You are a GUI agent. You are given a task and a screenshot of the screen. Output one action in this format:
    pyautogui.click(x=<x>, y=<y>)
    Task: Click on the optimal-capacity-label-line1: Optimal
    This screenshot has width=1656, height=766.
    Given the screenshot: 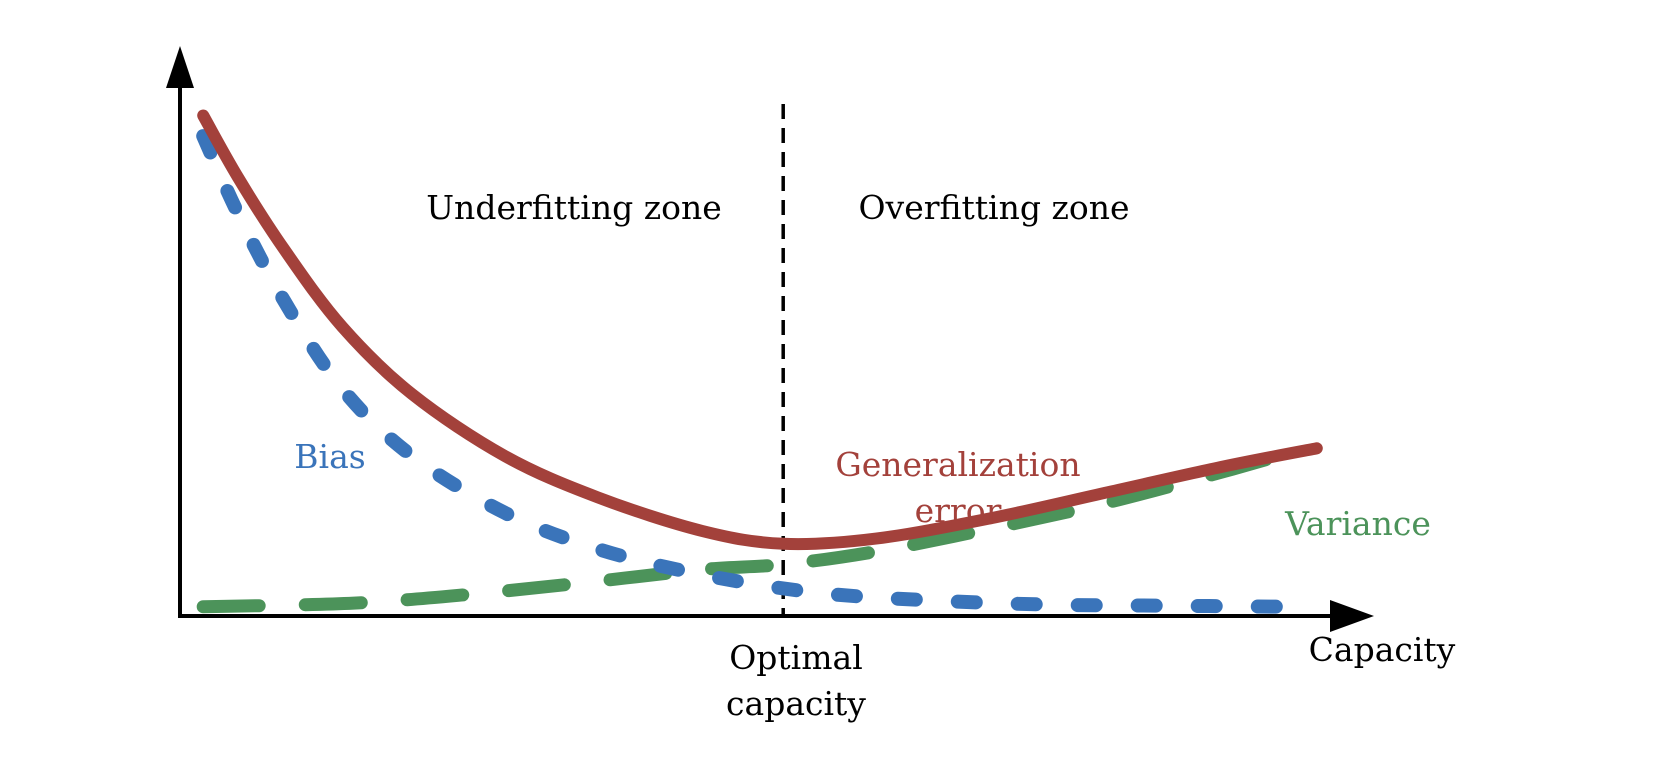 What is the action you would take?
    pyautogui.click(x=796, y=657)
    